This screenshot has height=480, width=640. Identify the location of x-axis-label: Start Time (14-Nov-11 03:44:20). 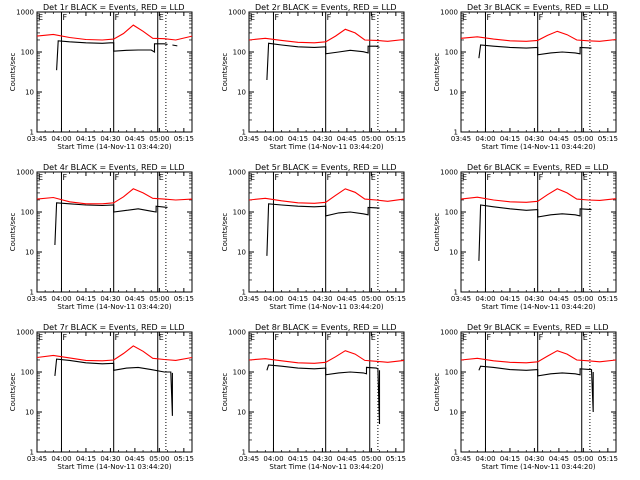
(114, 147).